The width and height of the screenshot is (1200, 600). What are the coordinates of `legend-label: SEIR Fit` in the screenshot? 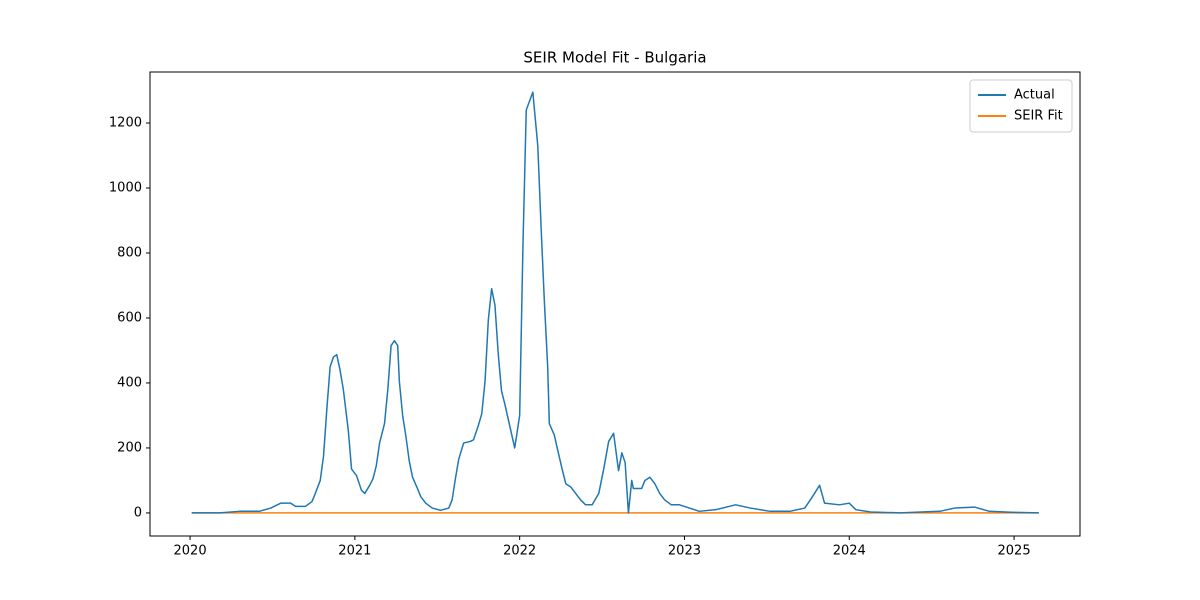 It's located at (1038, 116).